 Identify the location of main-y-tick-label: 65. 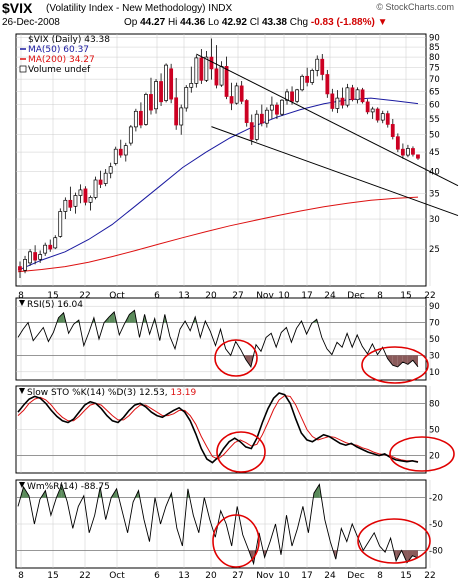
(434, 92).